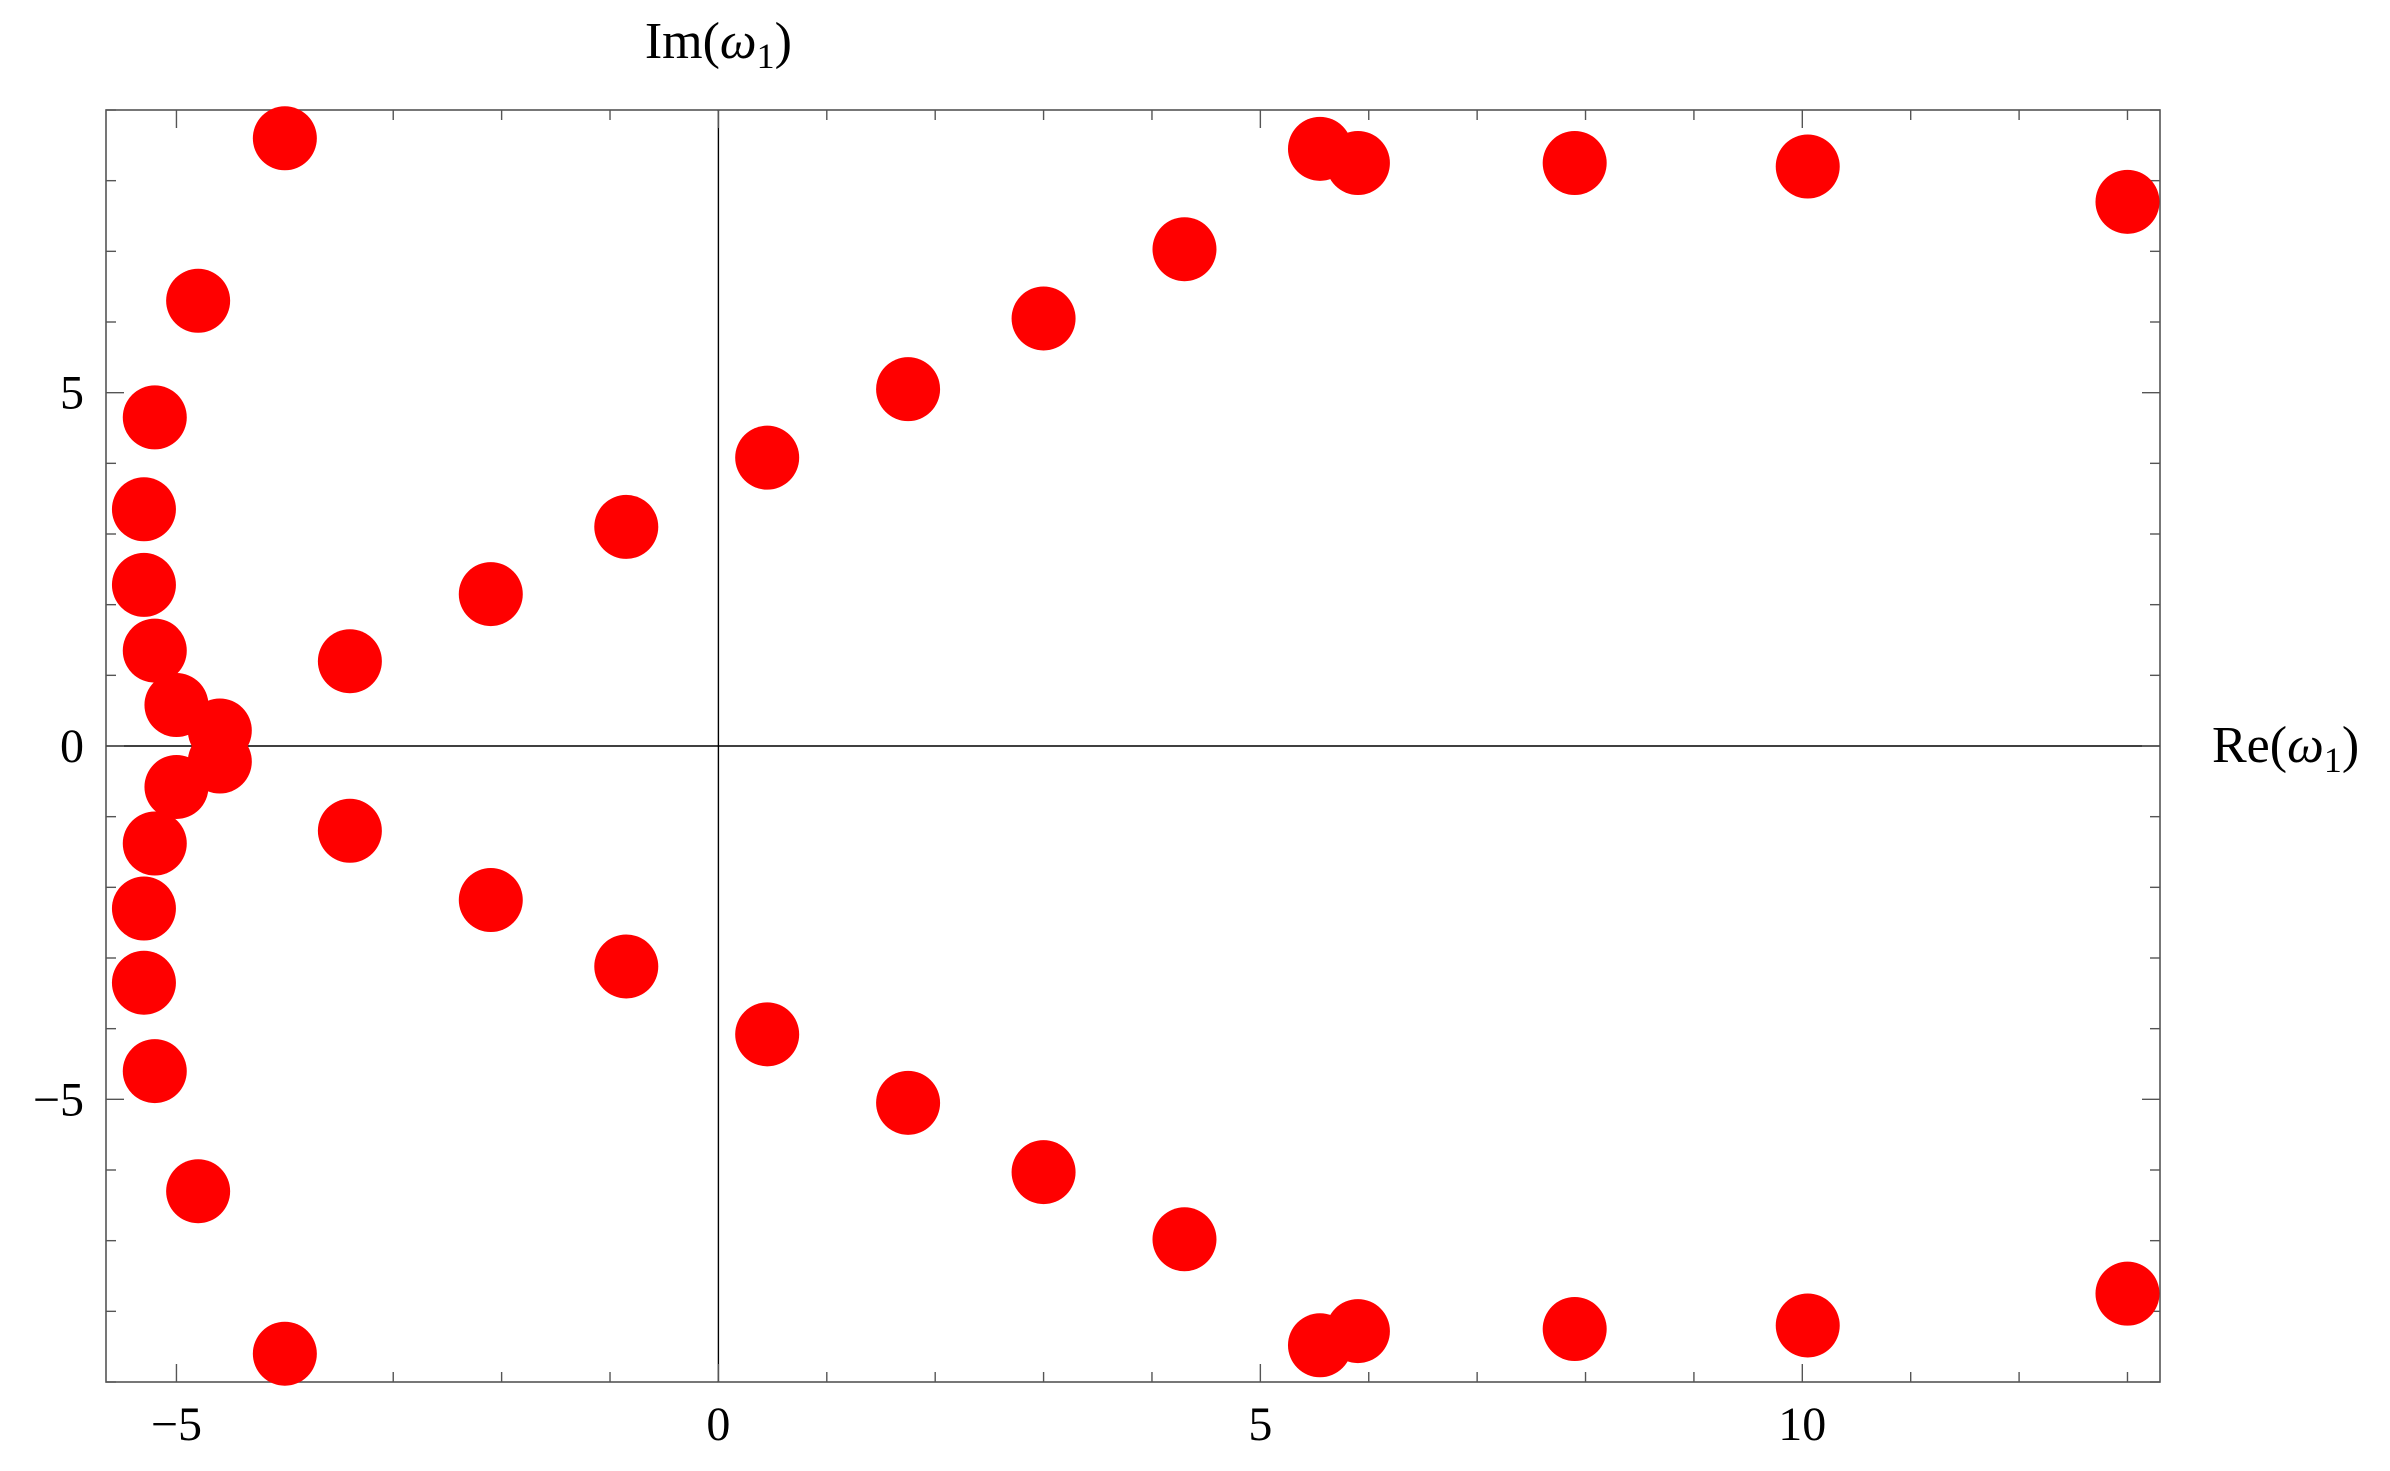 This screenshot has height=1471, width=2390. I want to click on y-axis-label: Im(ω1), so click(718, 44).